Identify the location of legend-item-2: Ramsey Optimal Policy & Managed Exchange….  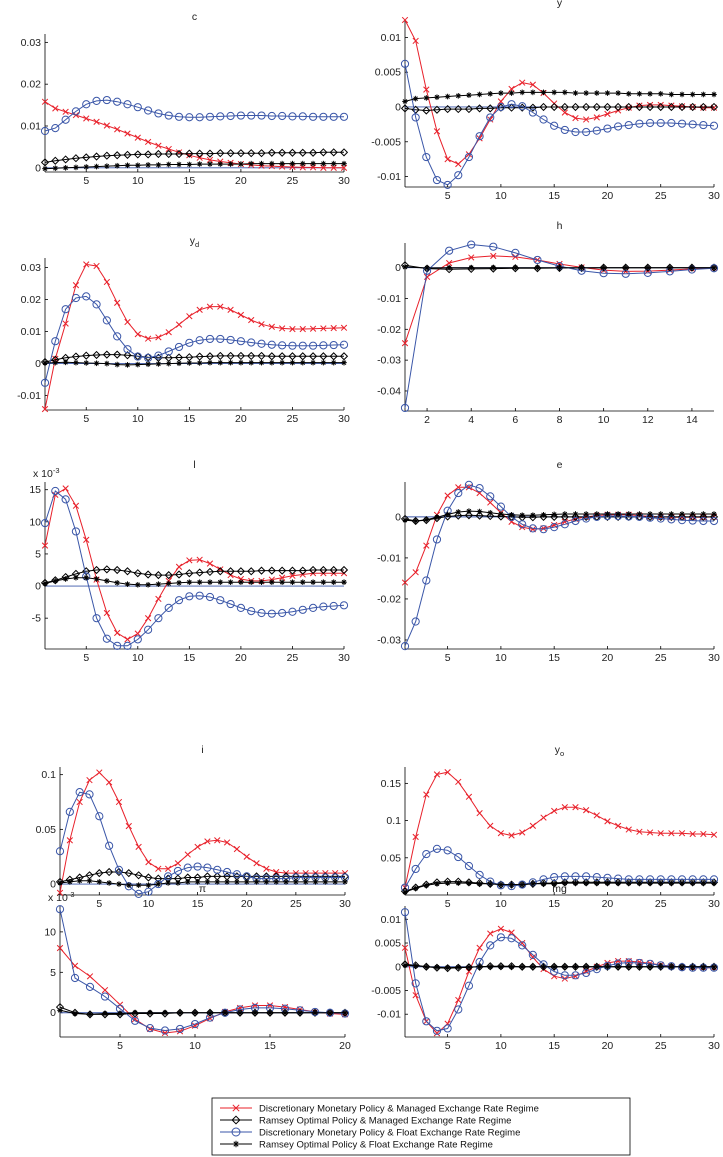
(365, 1121).